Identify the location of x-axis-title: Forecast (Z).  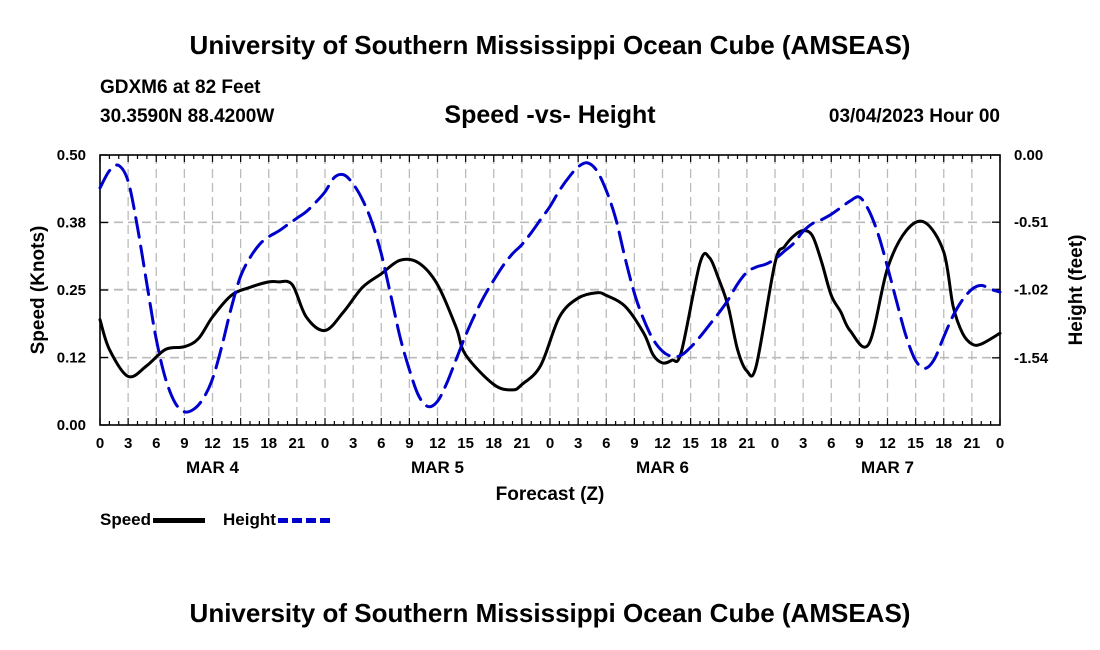
(550, 494).